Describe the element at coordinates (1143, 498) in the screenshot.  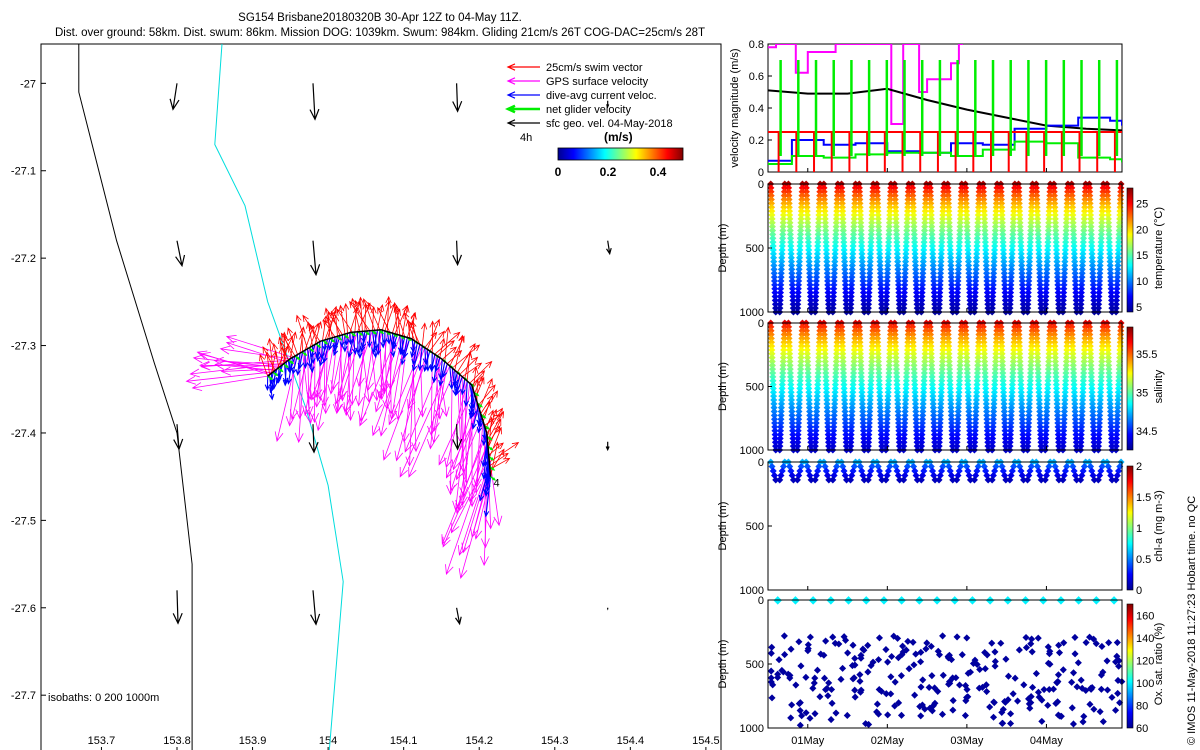
I see `section-colorbar-tick: 1.5` at that location.